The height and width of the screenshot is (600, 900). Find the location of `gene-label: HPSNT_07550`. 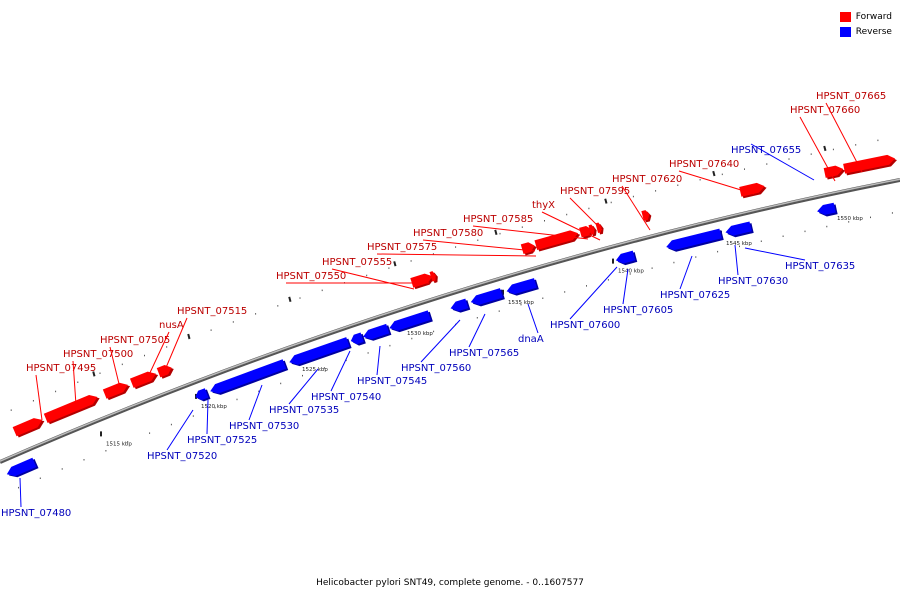

gene-label: HPSNT_07550 is located at coordinates (311, 276).